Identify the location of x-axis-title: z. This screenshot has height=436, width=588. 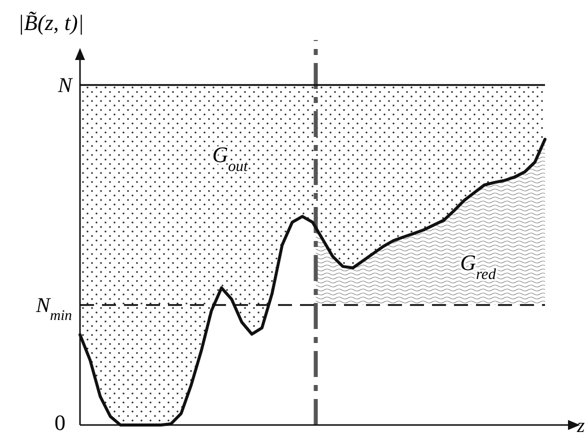
(580, 425).